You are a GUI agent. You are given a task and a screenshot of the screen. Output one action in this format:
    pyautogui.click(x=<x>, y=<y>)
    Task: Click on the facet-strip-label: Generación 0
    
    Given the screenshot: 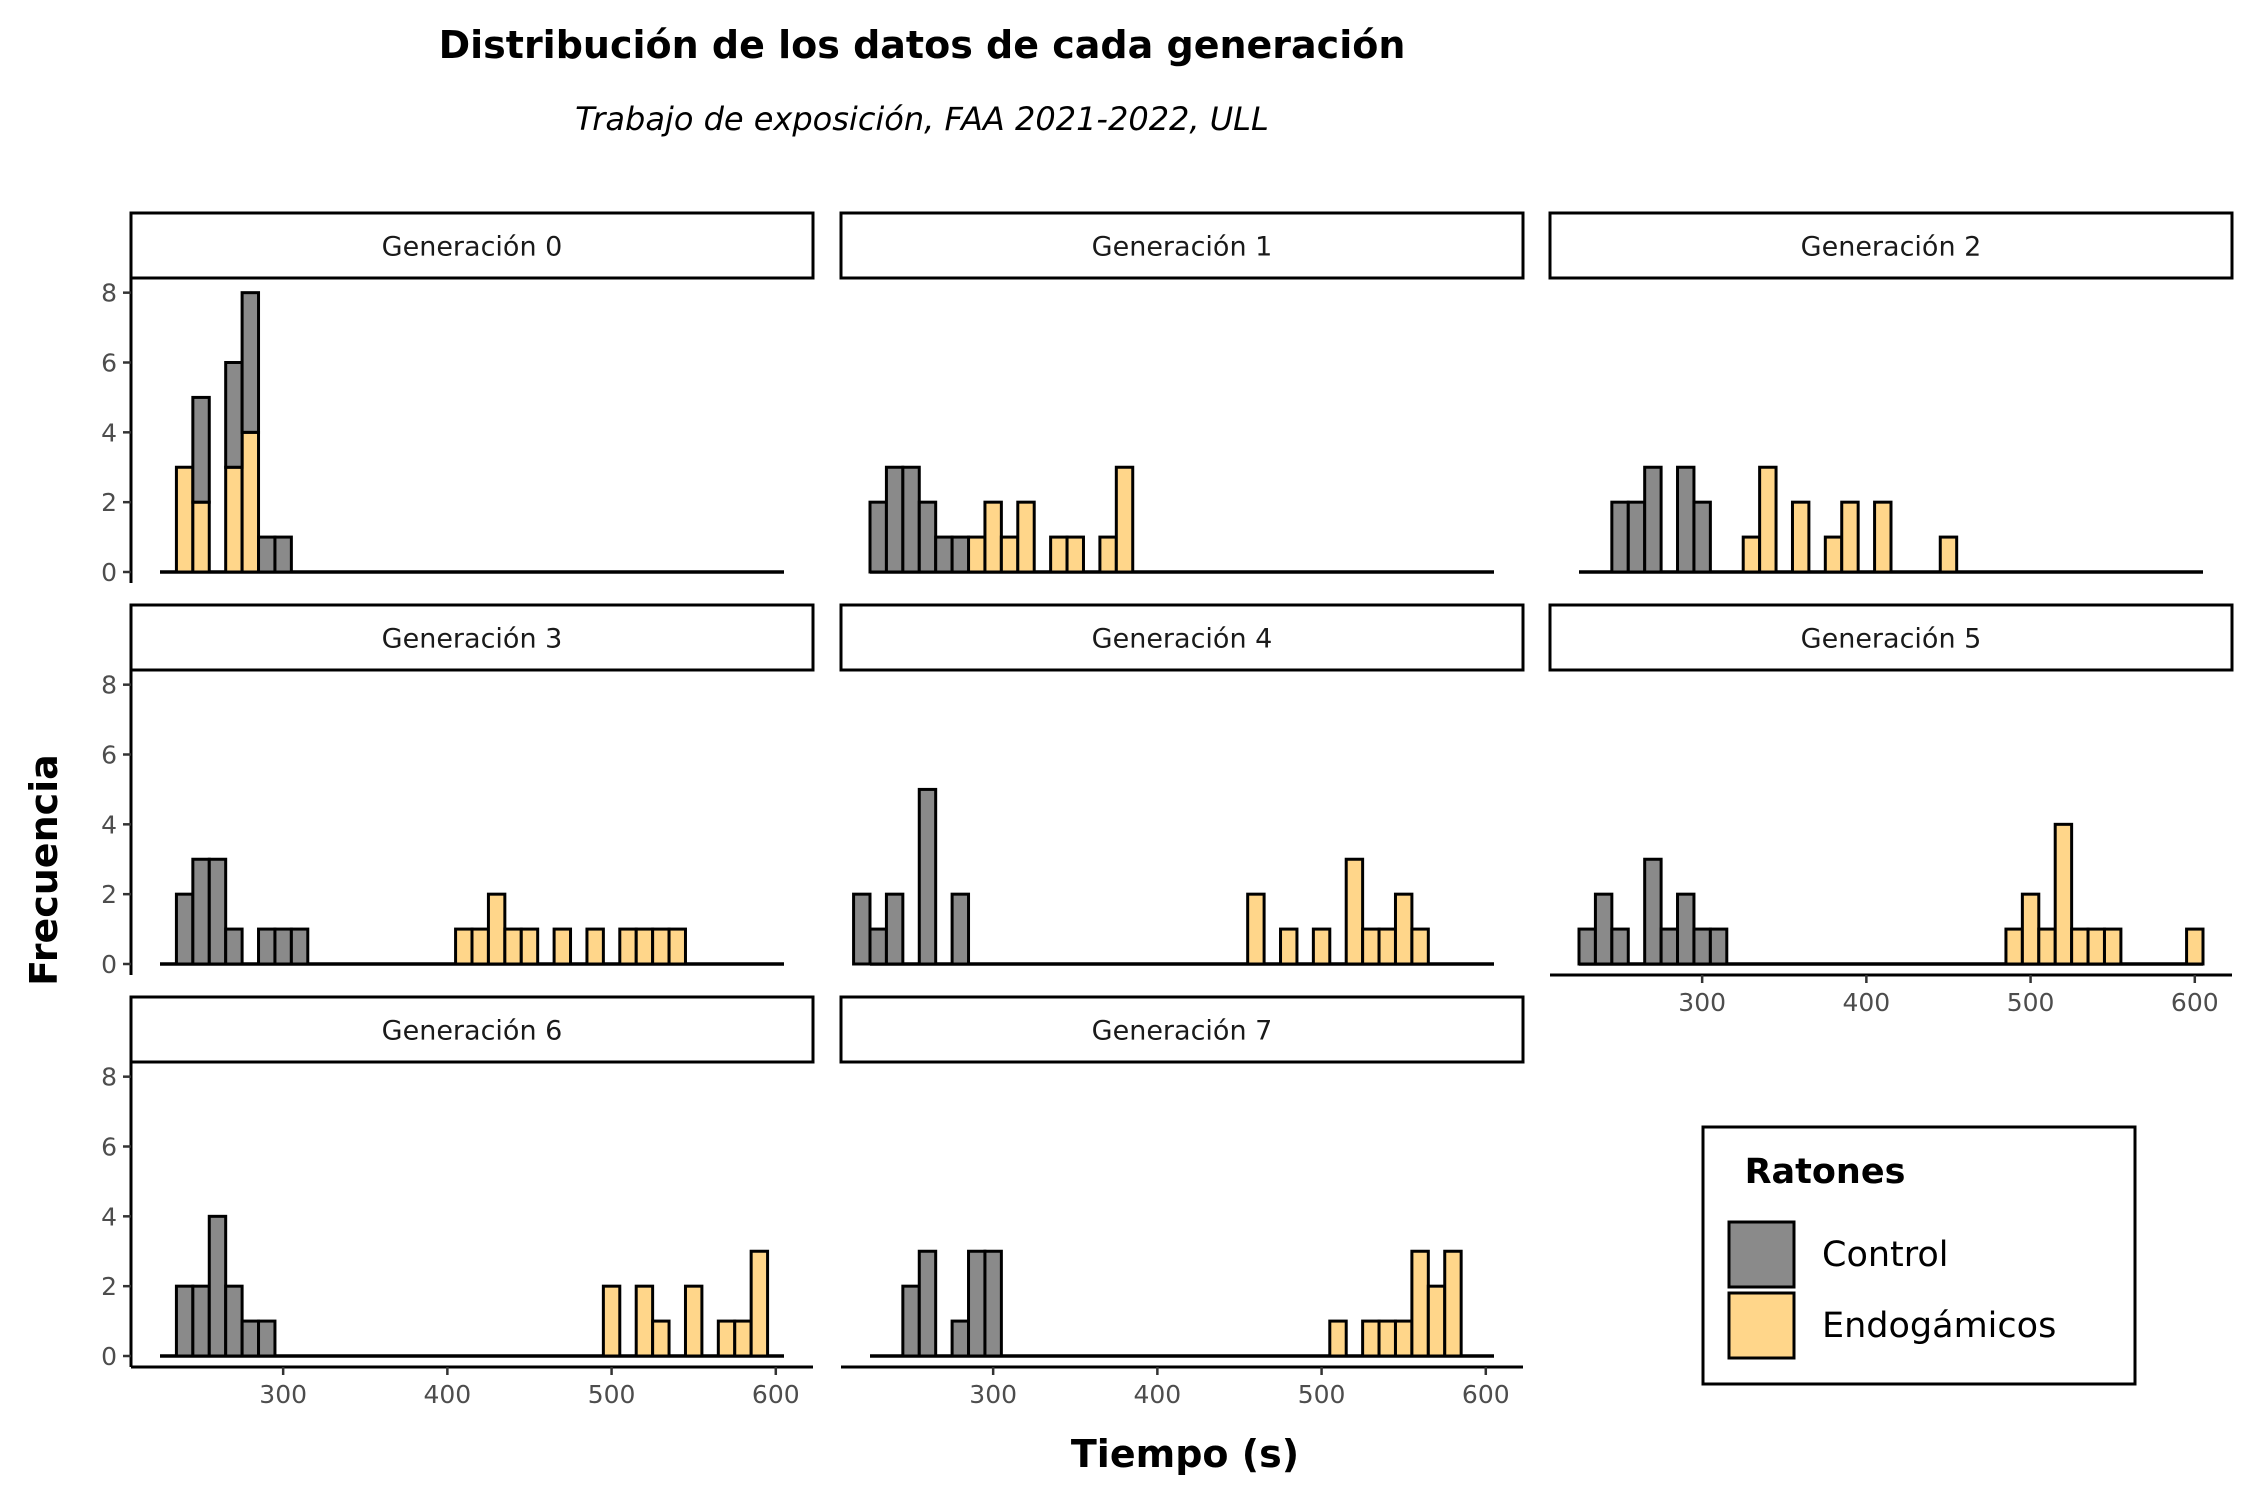 What is the action you would take?
    pyautogui.click(x=472, y=247)
    